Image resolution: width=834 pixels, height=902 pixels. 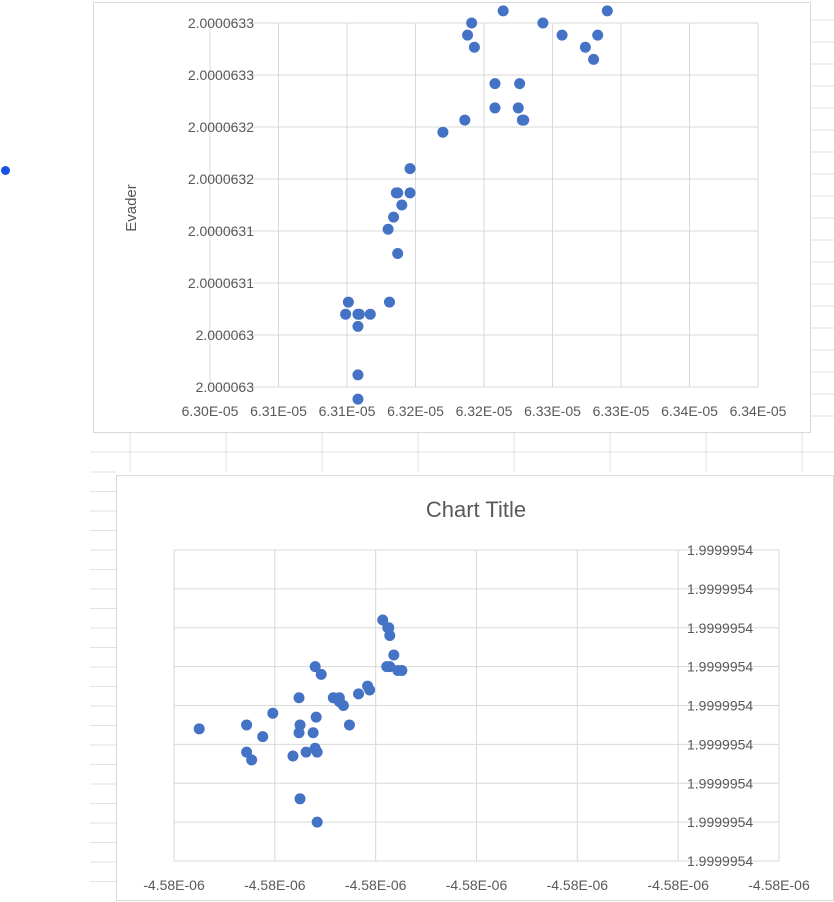 What do you see at coordinates (210, 411) in the screenshot?
I see `x-tick-label: 6.30E-05` at bounding box center [210, 411].